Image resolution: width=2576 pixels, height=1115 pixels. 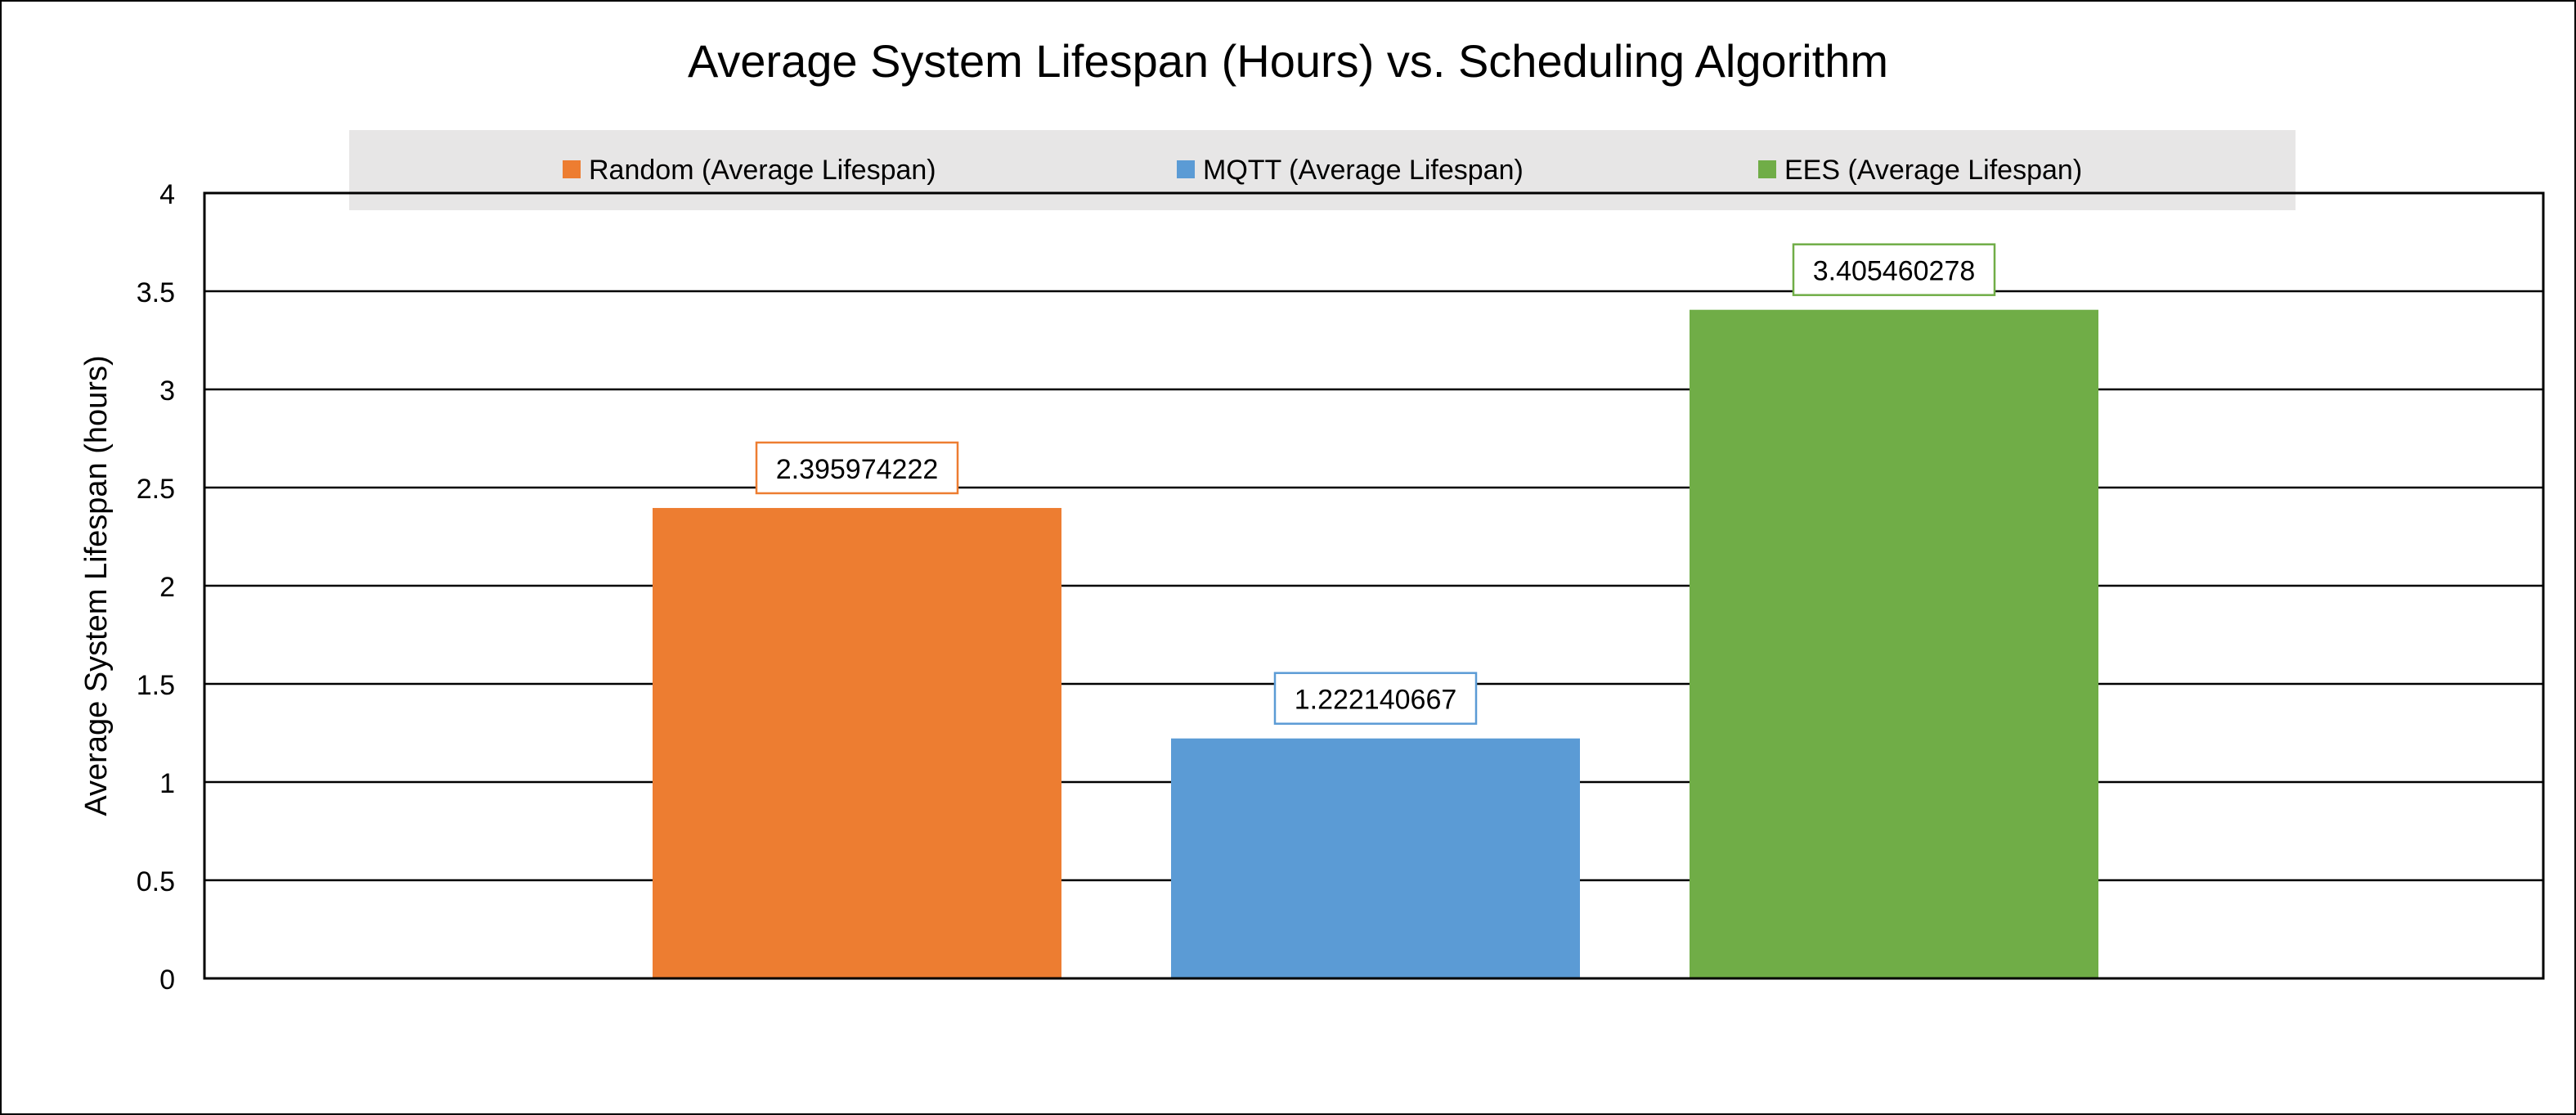 What do you see at coordinates (167, 587) in the screenshot?
I see `y-tick-label: 2` at bounding box center [167, 587].